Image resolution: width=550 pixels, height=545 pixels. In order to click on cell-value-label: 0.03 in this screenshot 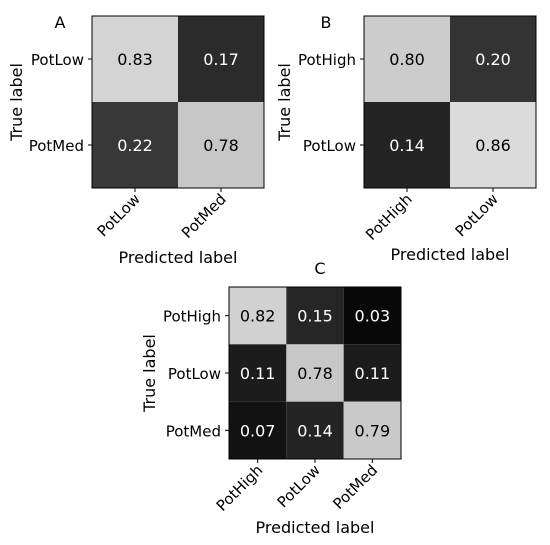, I will do `click(373, 316)`.